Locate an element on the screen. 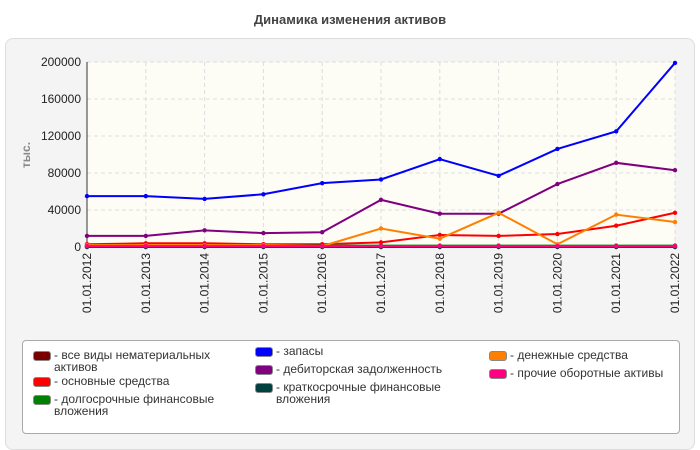 The image size is (700, 450). x-tick-label: 01.01.2017 is located at coordinates (381, 283).